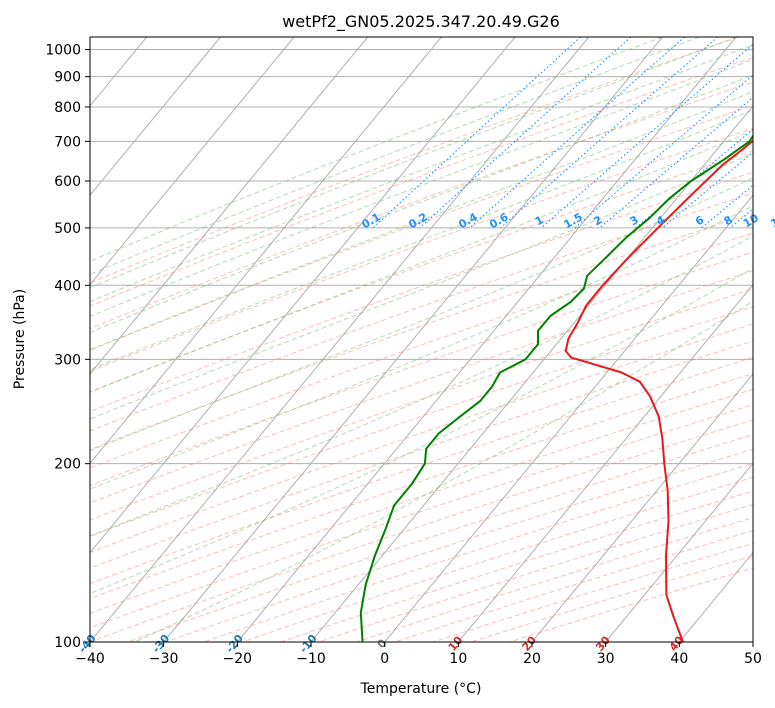 This screenshot has height=708, width=775. What do you see at coordinates (67, 465) in the screenshot?
I see `y-tick-label: 200` at bounding box center [67, 465].